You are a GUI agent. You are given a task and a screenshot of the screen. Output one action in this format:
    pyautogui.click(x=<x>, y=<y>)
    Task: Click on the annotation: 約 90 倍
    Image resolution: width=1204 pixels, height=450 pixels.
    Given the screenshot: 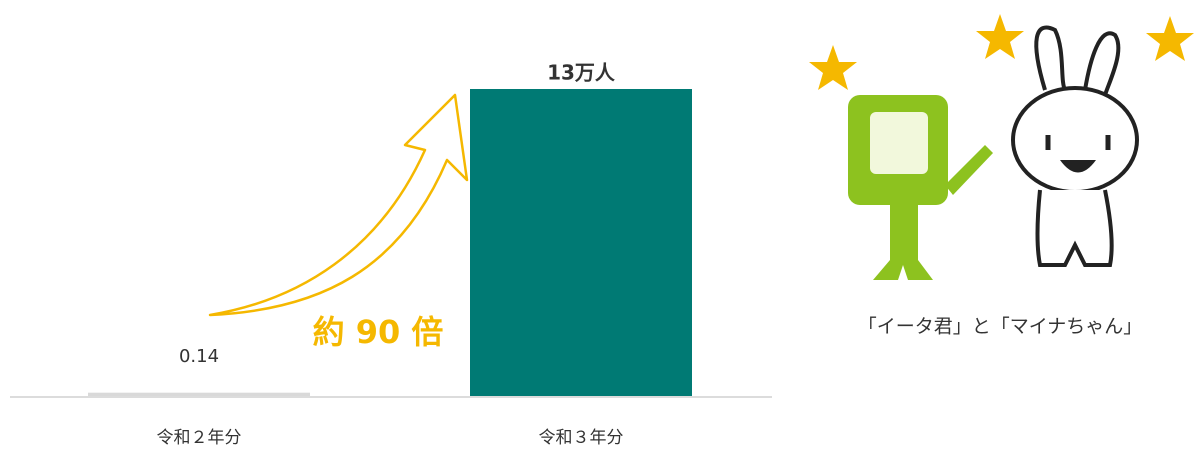 What is the action you would take?
    pyautogui.click(x=378, y=332)
    